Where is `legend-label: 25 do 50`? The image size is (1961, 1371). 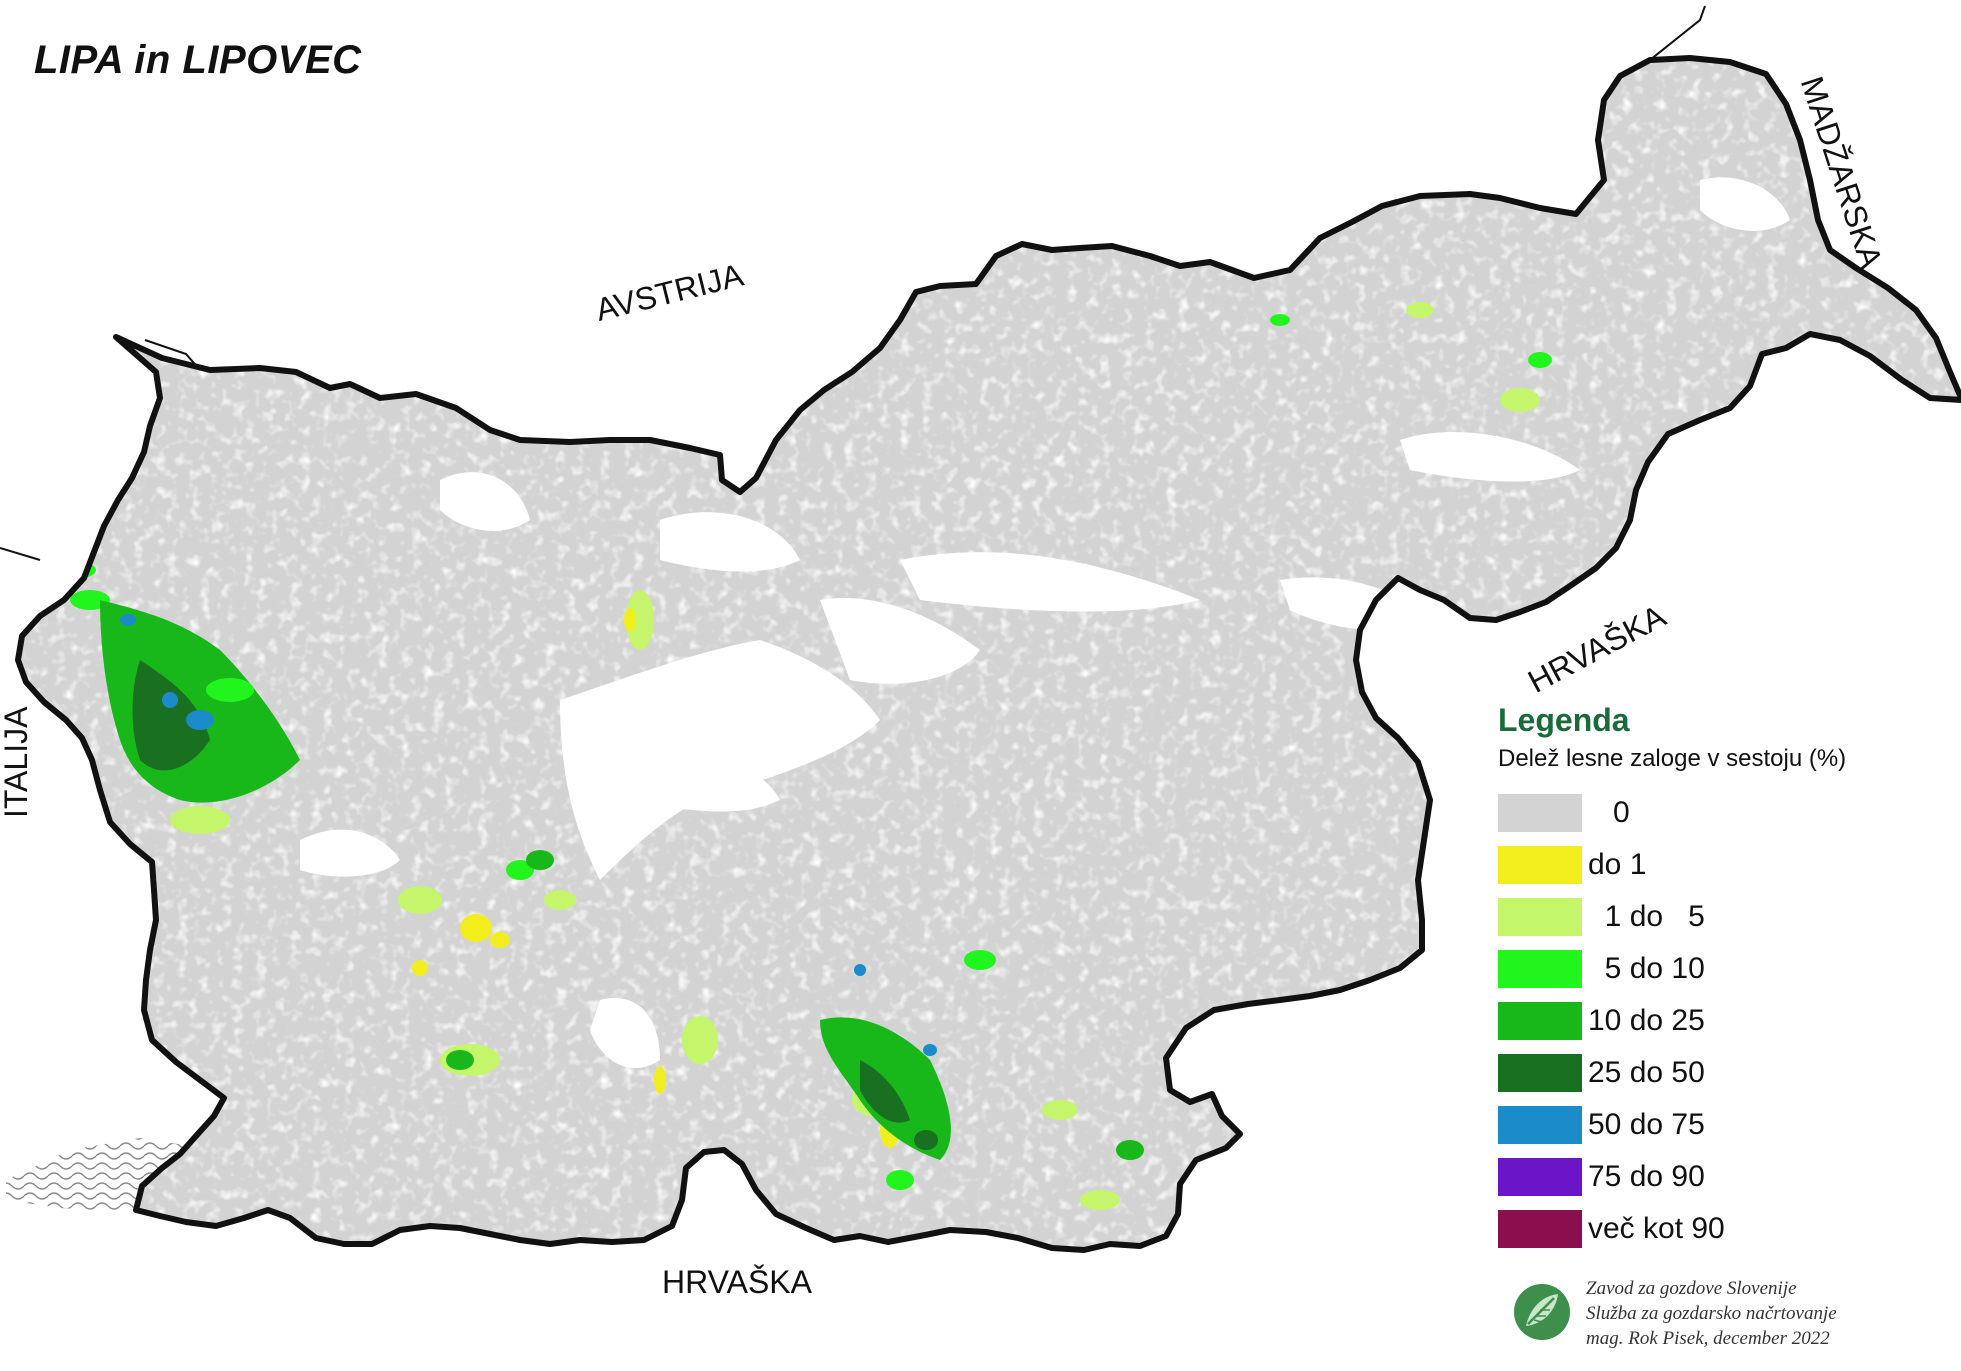 legend-label: 25 do 50 is located at coordinates (1646, 1072).